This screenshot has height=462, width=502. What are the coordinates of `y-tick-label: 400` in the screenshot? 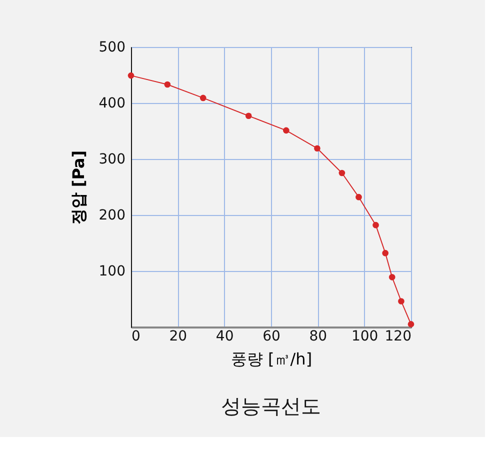 It's located at (112, 104).